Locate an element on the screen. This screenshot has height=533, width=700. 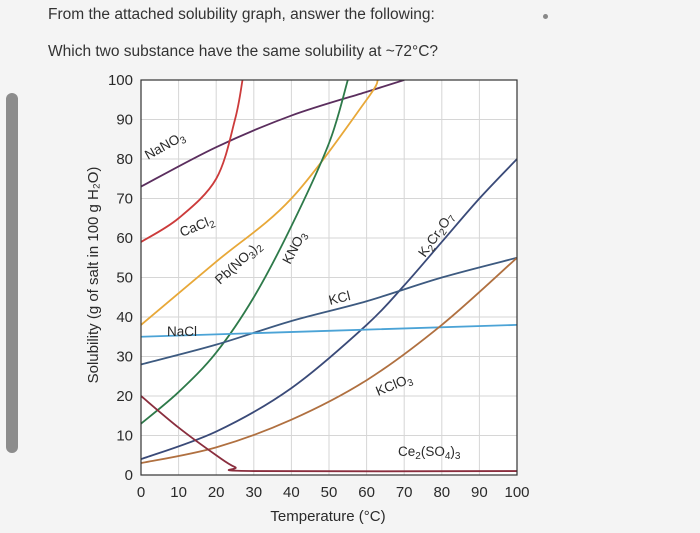
y-tick-label: 40 is located at coordinates (124, 317).